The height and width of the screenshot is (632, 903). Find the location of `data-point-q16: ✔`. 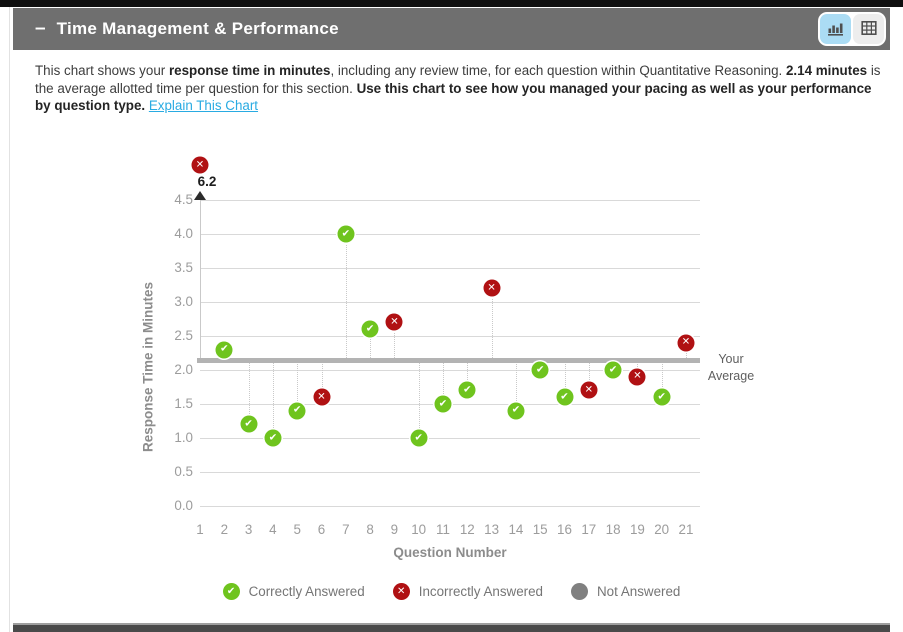

data-point-q16: ✔ is located at coordinates (564, 397).